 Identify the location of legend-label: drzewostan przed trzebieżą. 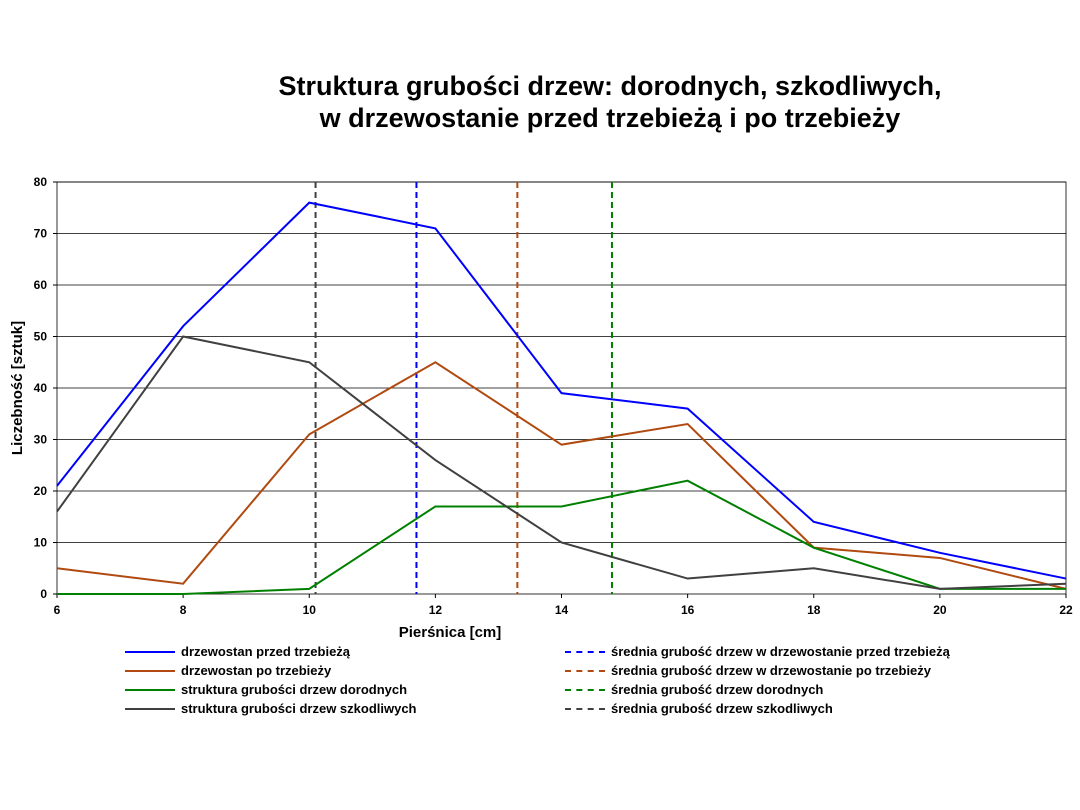
(266, 651).